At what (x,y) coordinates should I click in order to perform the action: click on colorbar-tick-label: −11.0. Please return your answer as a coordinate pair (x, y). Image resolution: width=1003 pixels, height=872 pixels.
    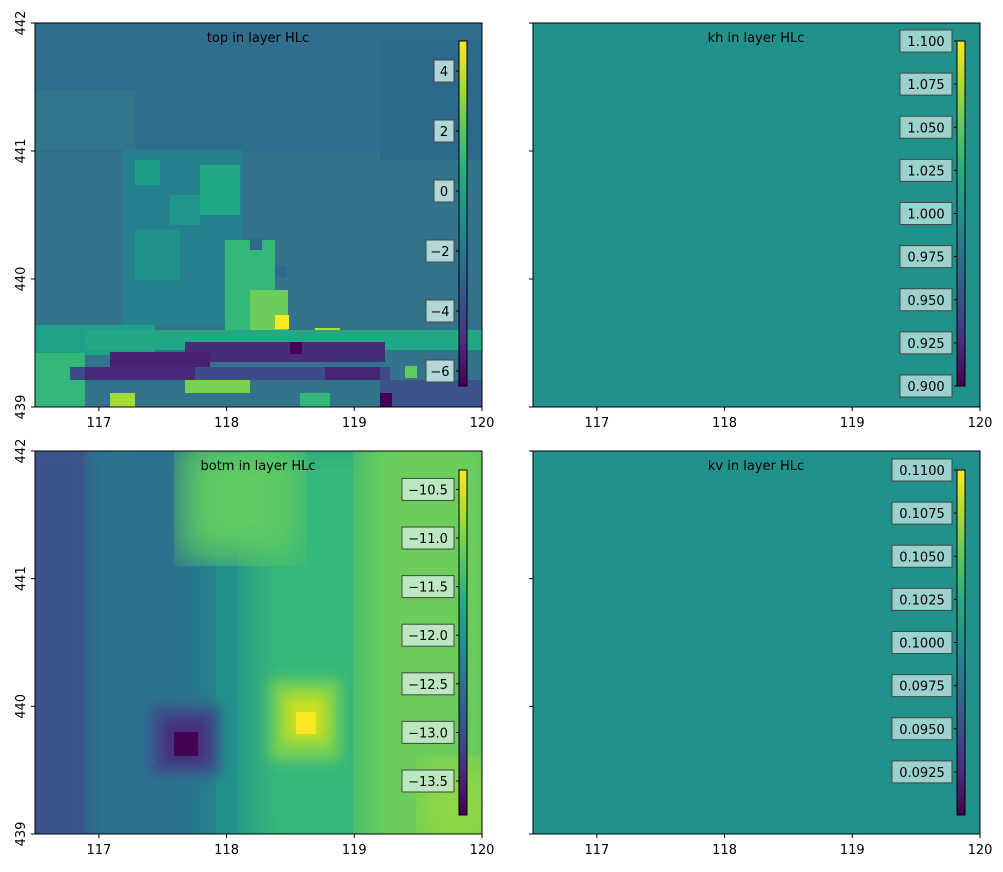
    Looking at the image, I should click on (428, 539).